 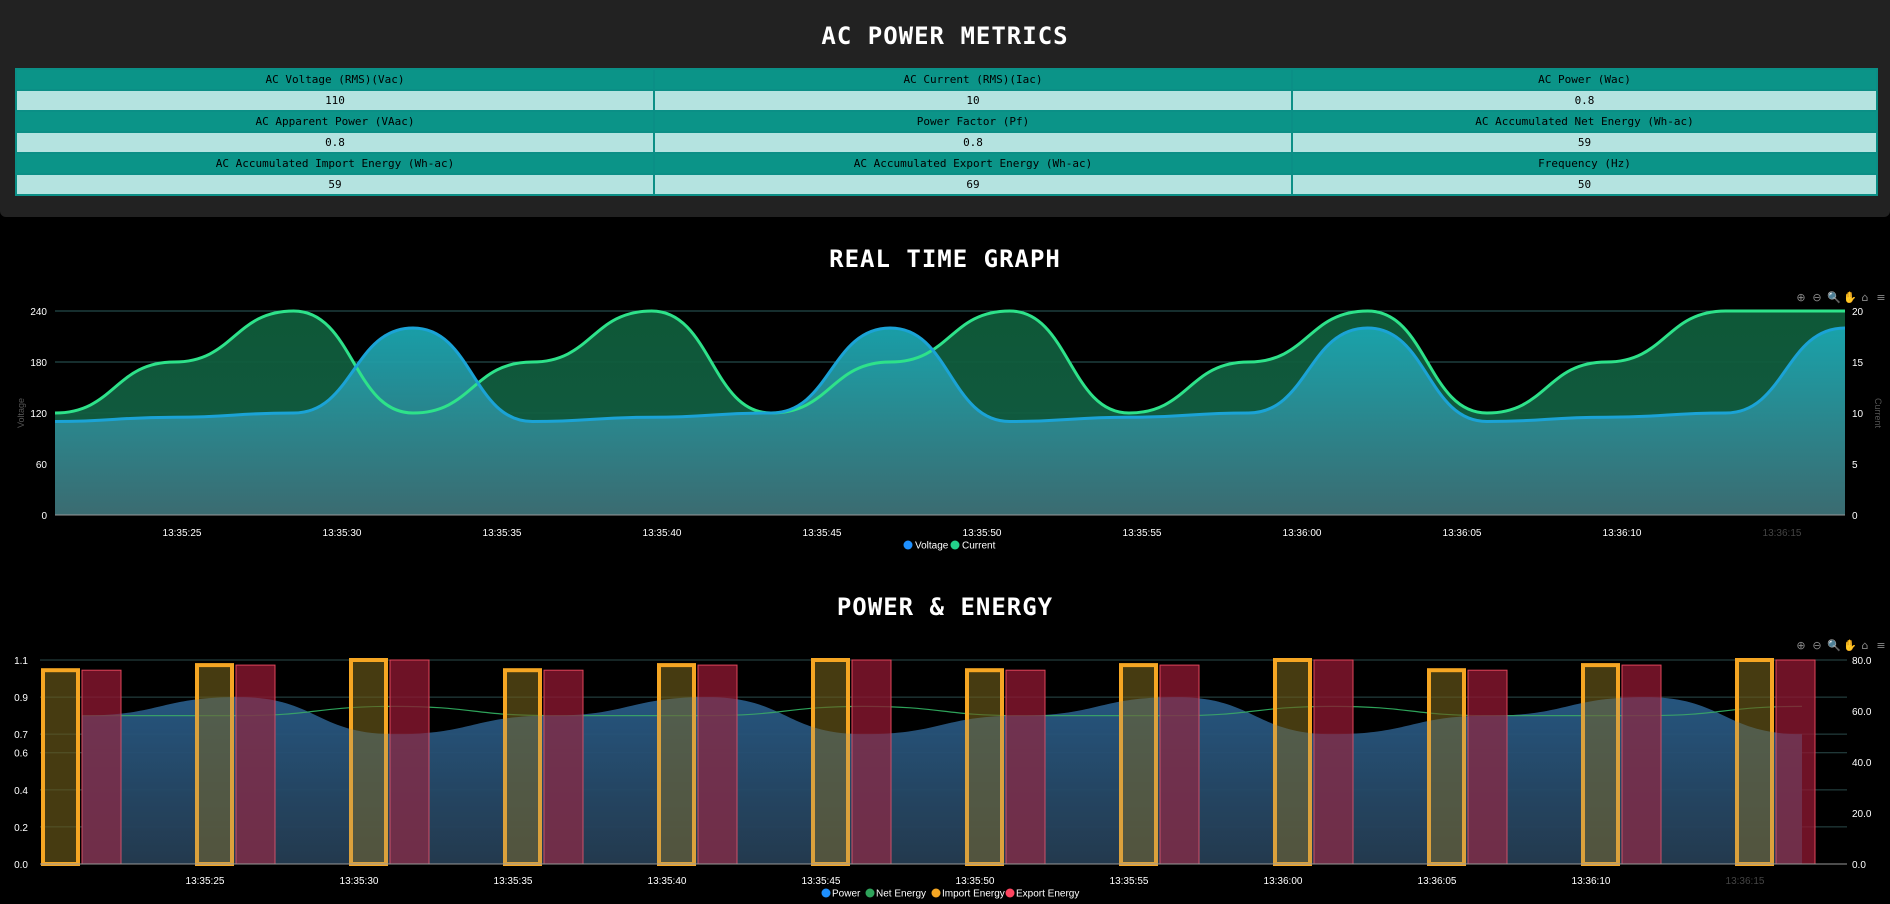 What do you see at coordinates (38, 312) in the screenshot?
I see `y-tick-label: 240` at bounding box center [38, 312].